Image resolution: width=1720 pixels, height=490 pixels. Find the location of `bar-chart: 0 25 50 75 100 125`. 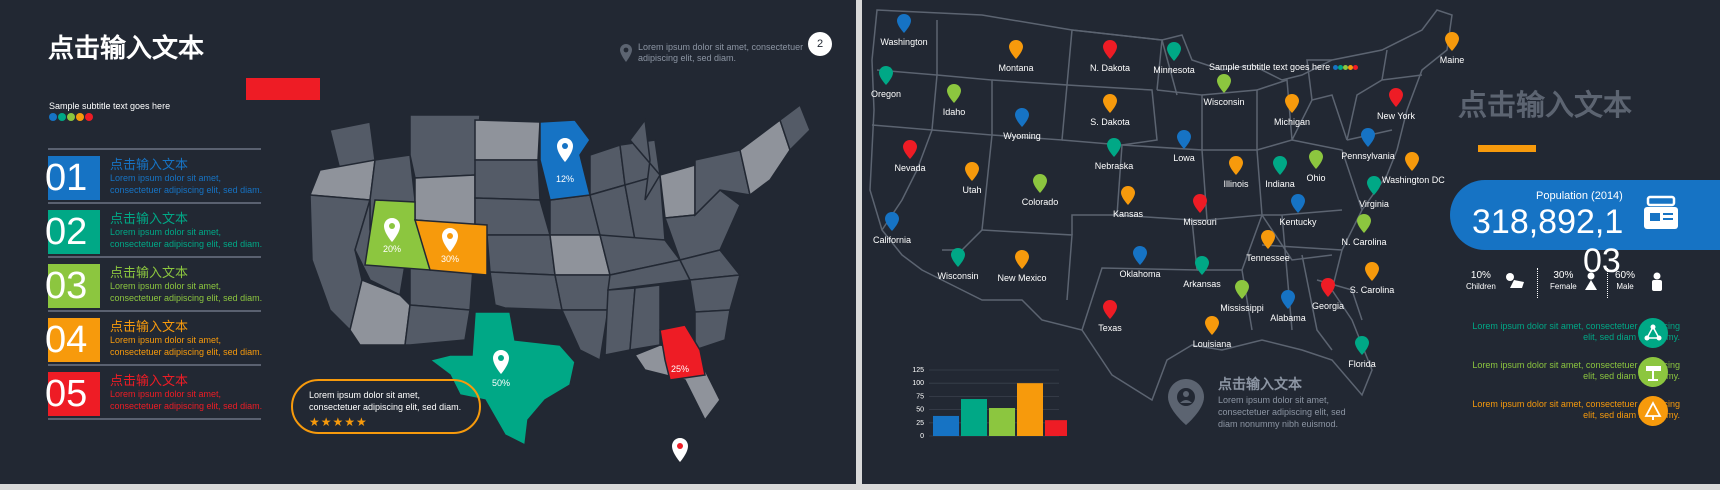

bar-chart: 0 25 50 75 100 125 is located at coordinates (989, 403).